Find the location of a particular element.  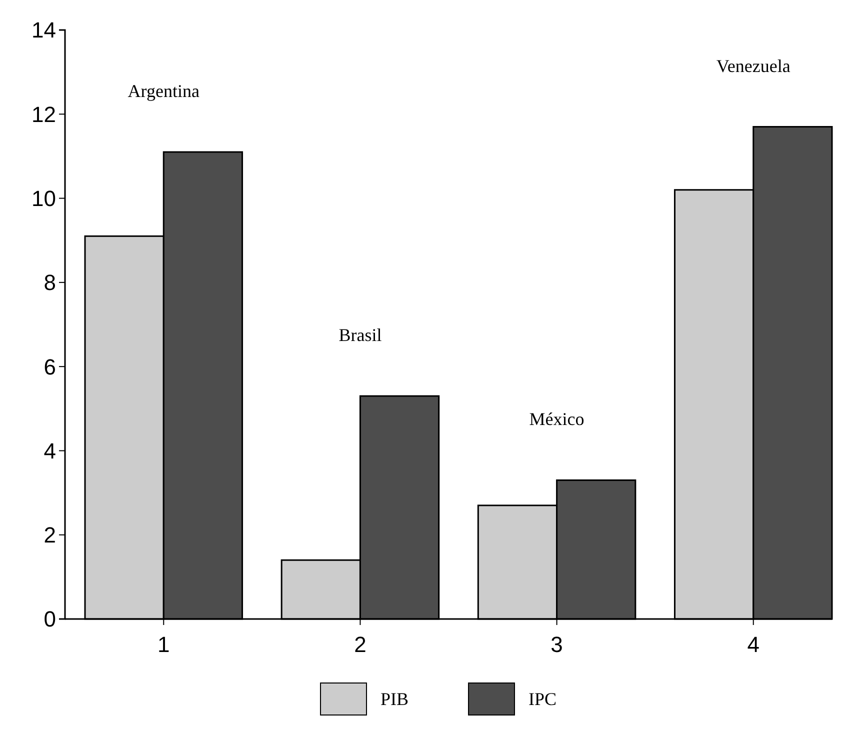

legend-label: PIB is located at coordinates (394, 699).